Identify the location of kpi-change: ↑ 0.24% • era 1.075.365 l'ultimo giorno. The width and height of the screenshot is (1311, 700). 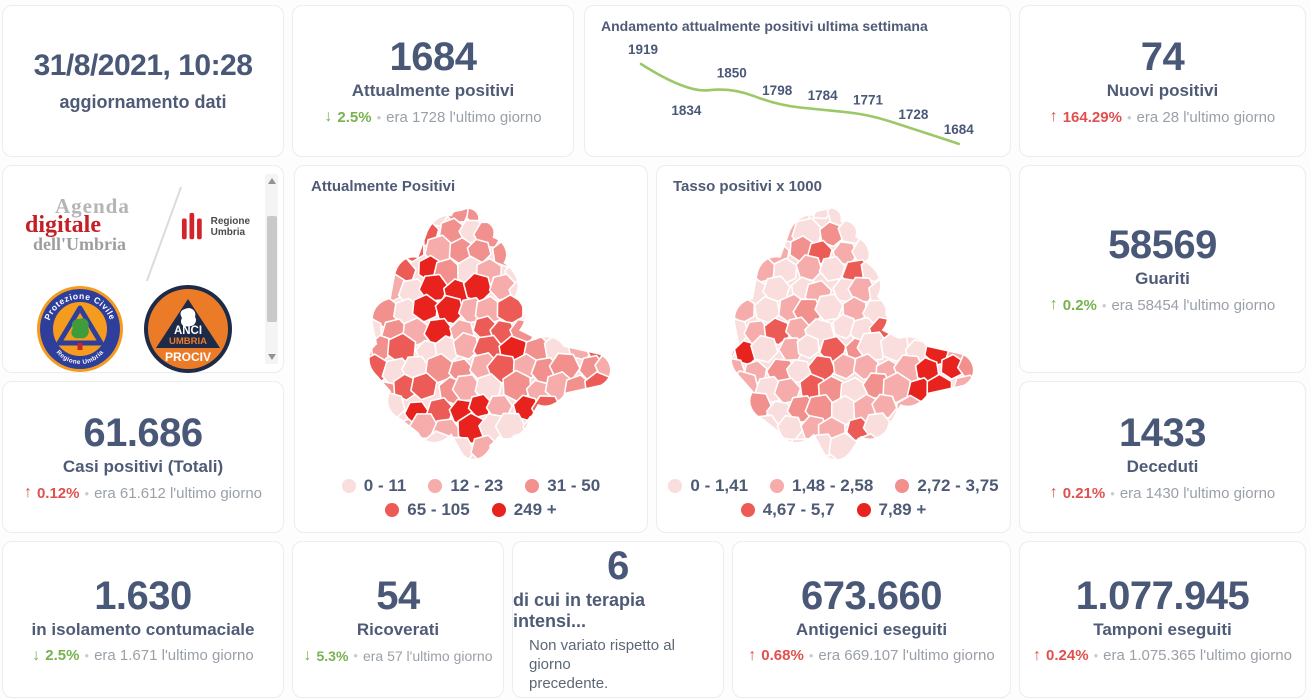
(1162, 656).